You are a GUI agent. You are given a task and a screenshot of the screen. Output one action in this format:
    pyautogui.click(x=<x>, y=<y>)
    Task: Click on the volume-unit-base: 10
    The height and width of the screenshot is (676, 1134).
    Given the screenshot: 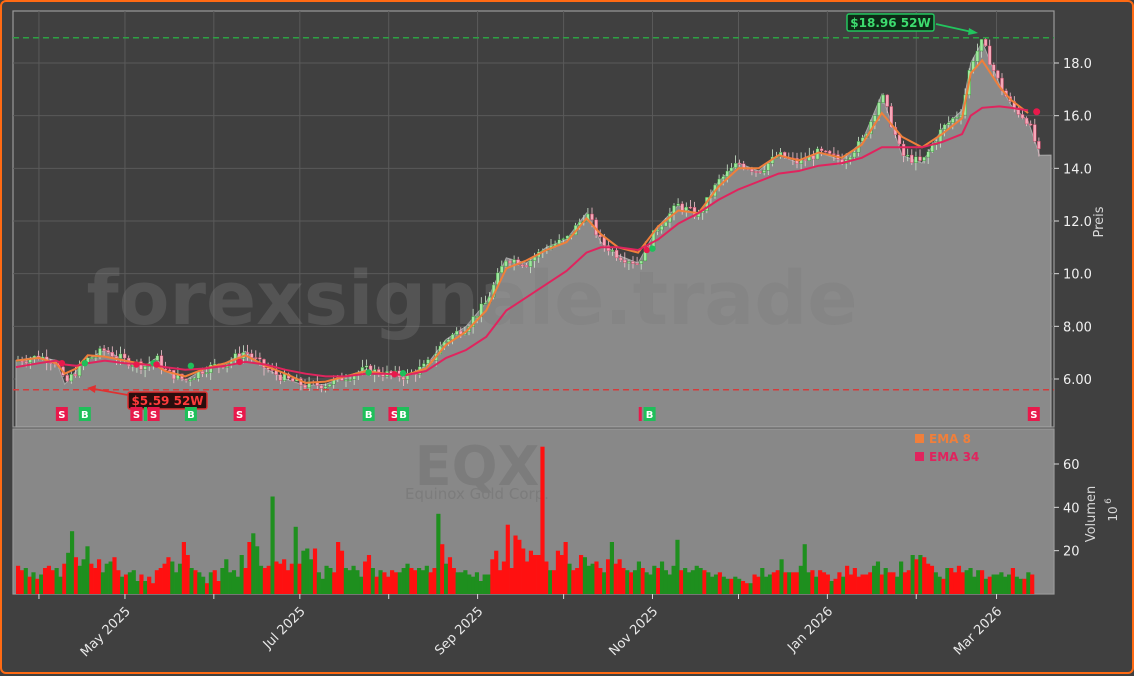 What is the action you would take?
    pyautogui.click(x=1113, y=513)
    